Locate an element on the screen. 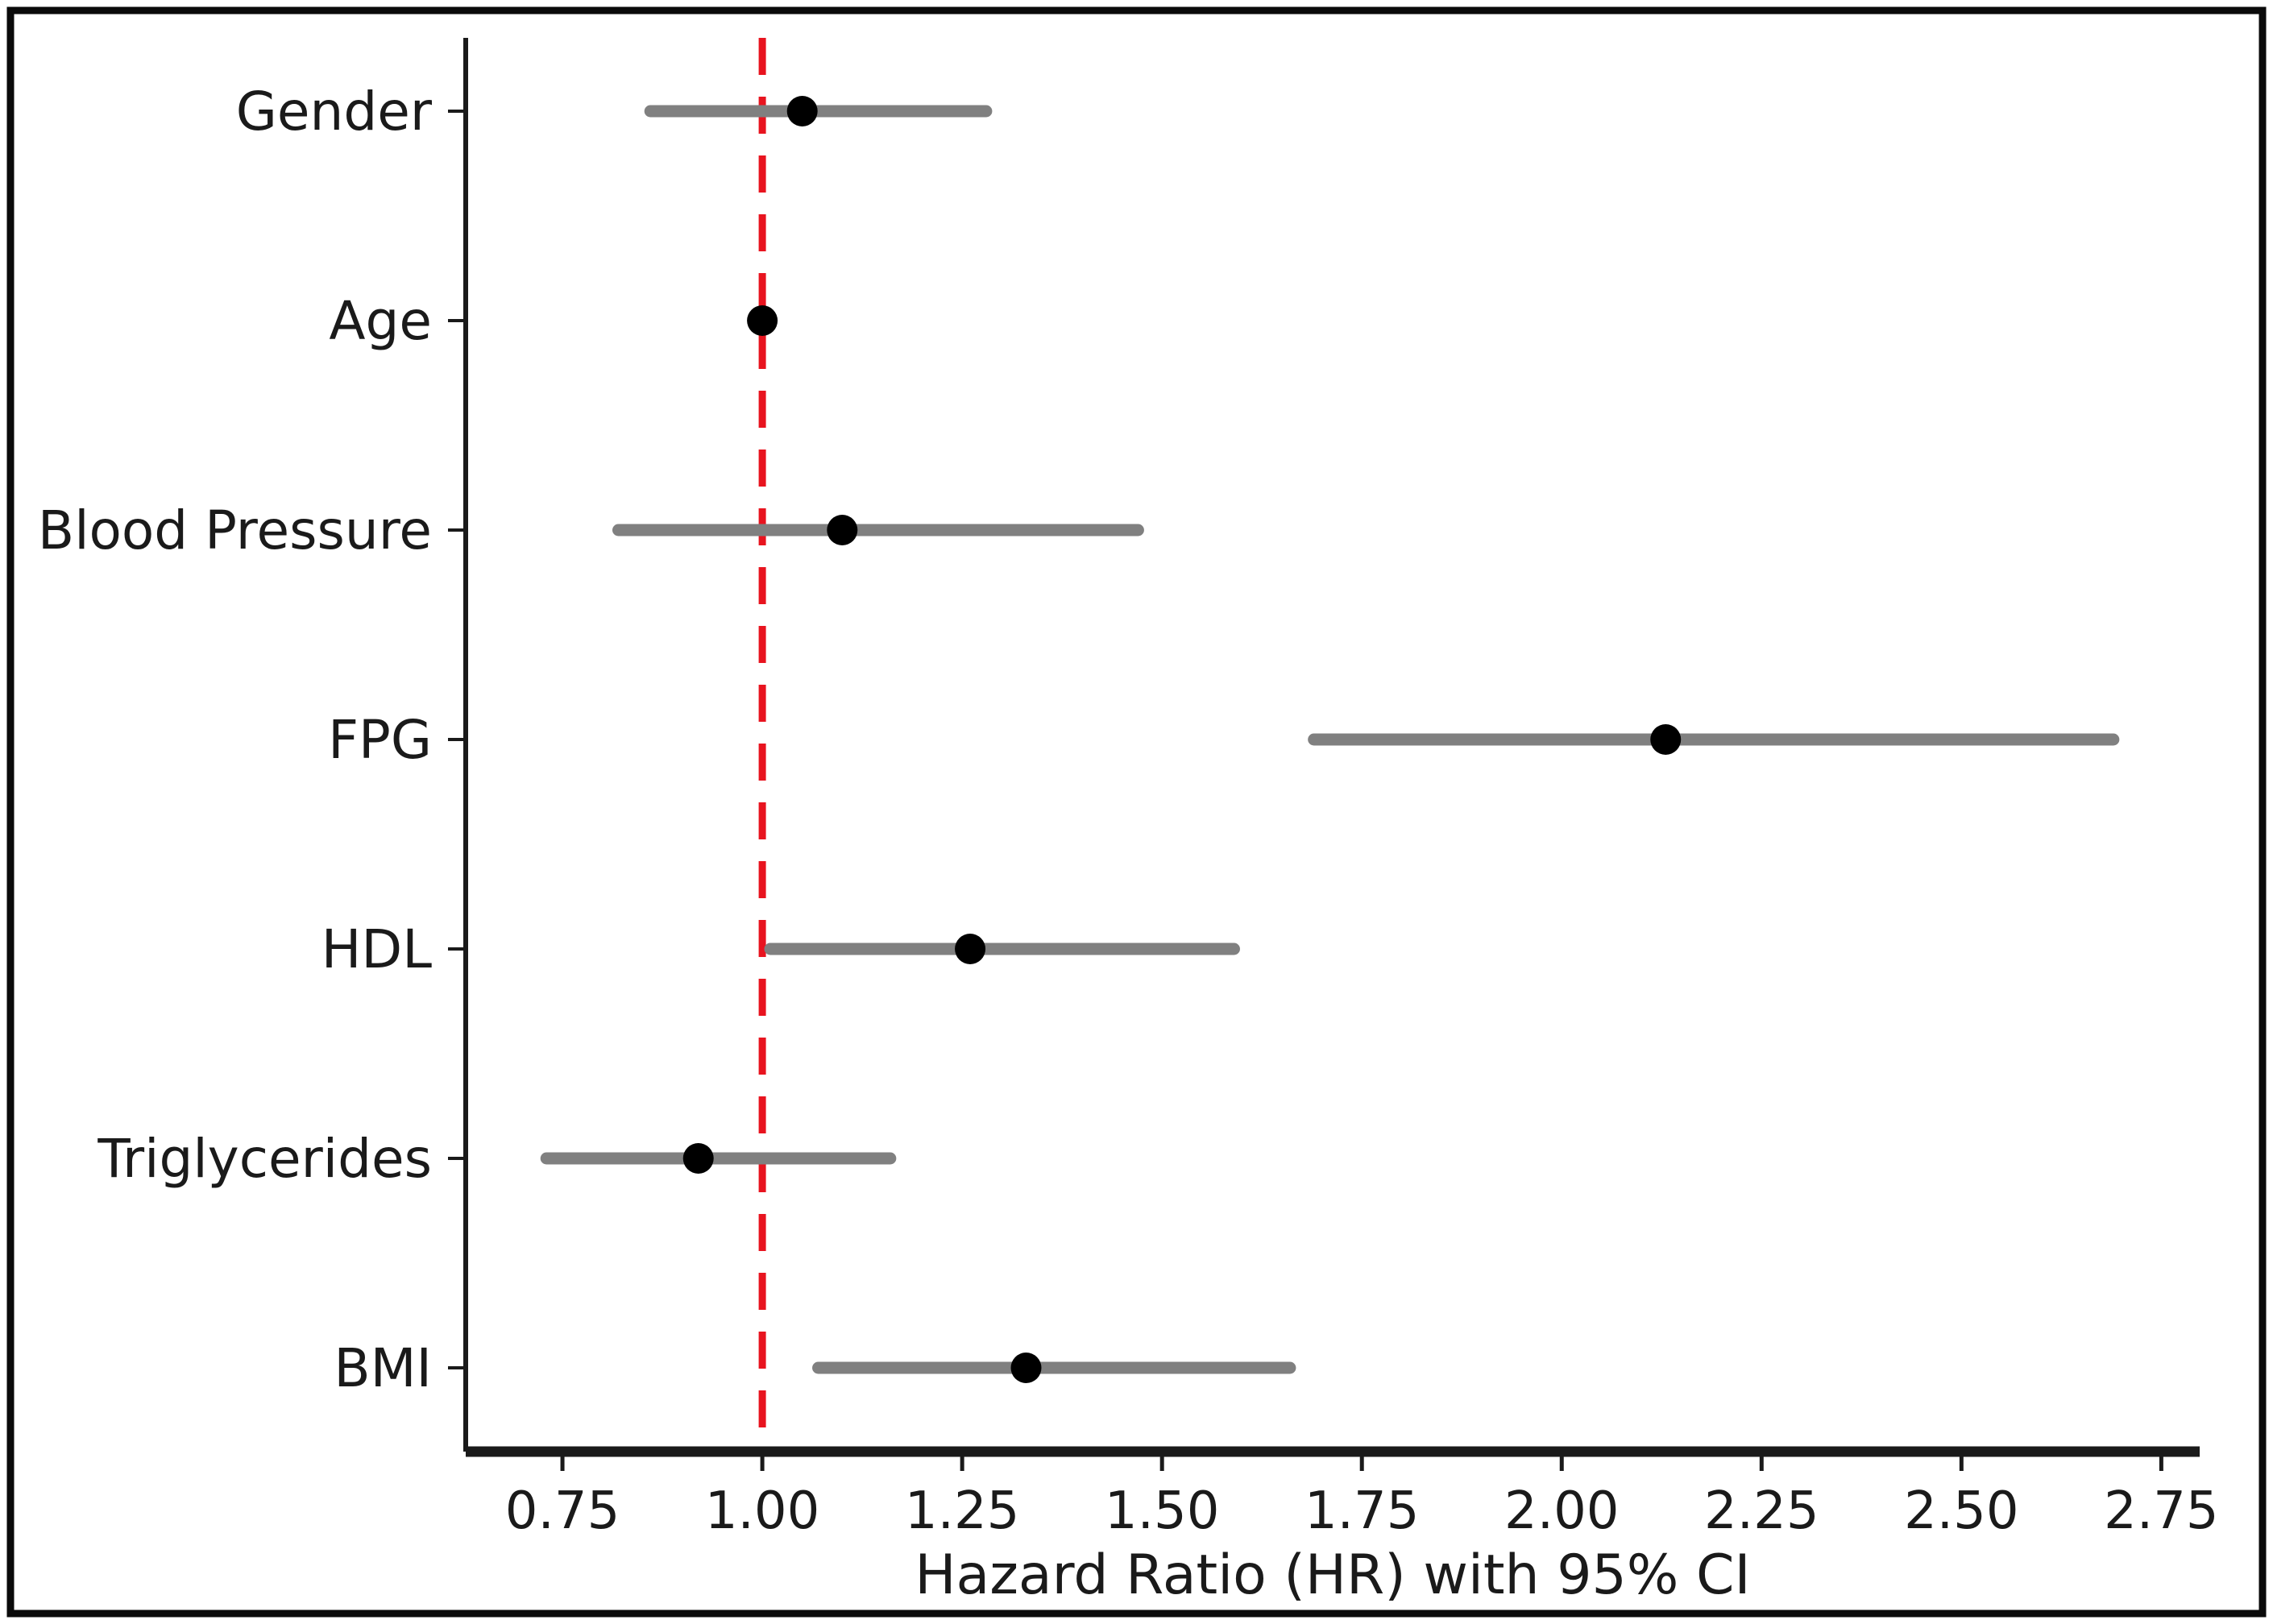 The image size is (2273, 1624). x-tick-label: 2.75 is located at coordinates (2162, 1511).